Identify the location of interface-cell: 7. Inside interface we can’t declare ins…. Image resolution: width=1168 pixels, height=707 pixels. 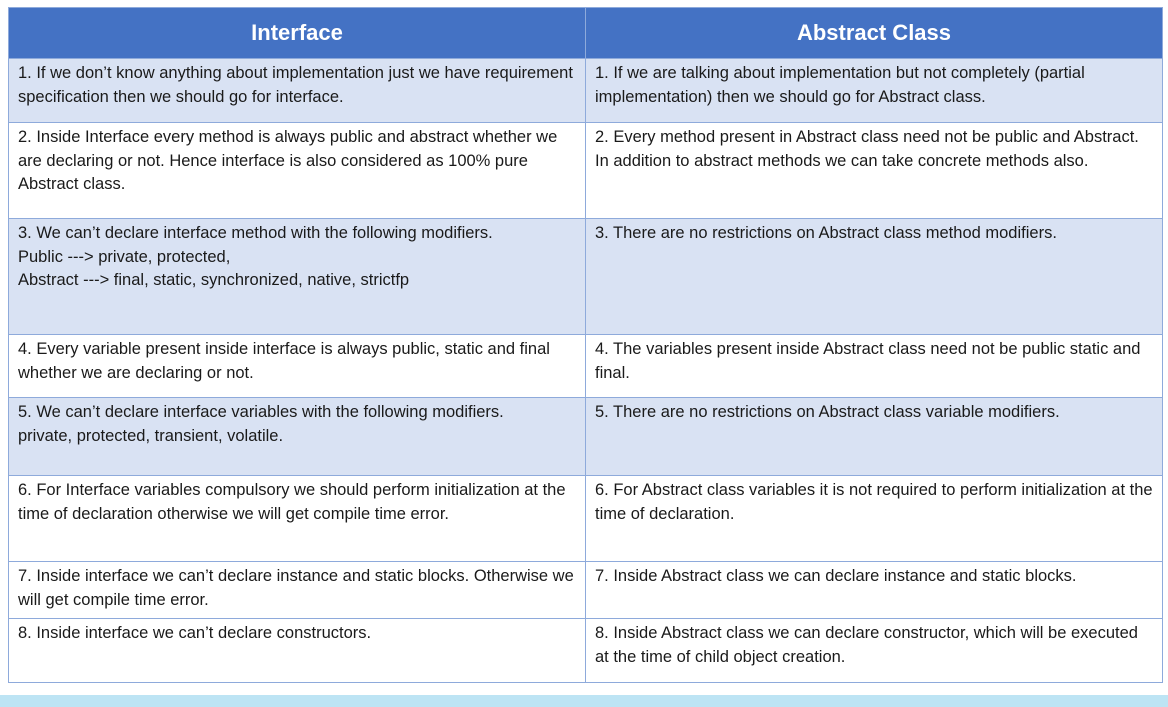
(297, 590).